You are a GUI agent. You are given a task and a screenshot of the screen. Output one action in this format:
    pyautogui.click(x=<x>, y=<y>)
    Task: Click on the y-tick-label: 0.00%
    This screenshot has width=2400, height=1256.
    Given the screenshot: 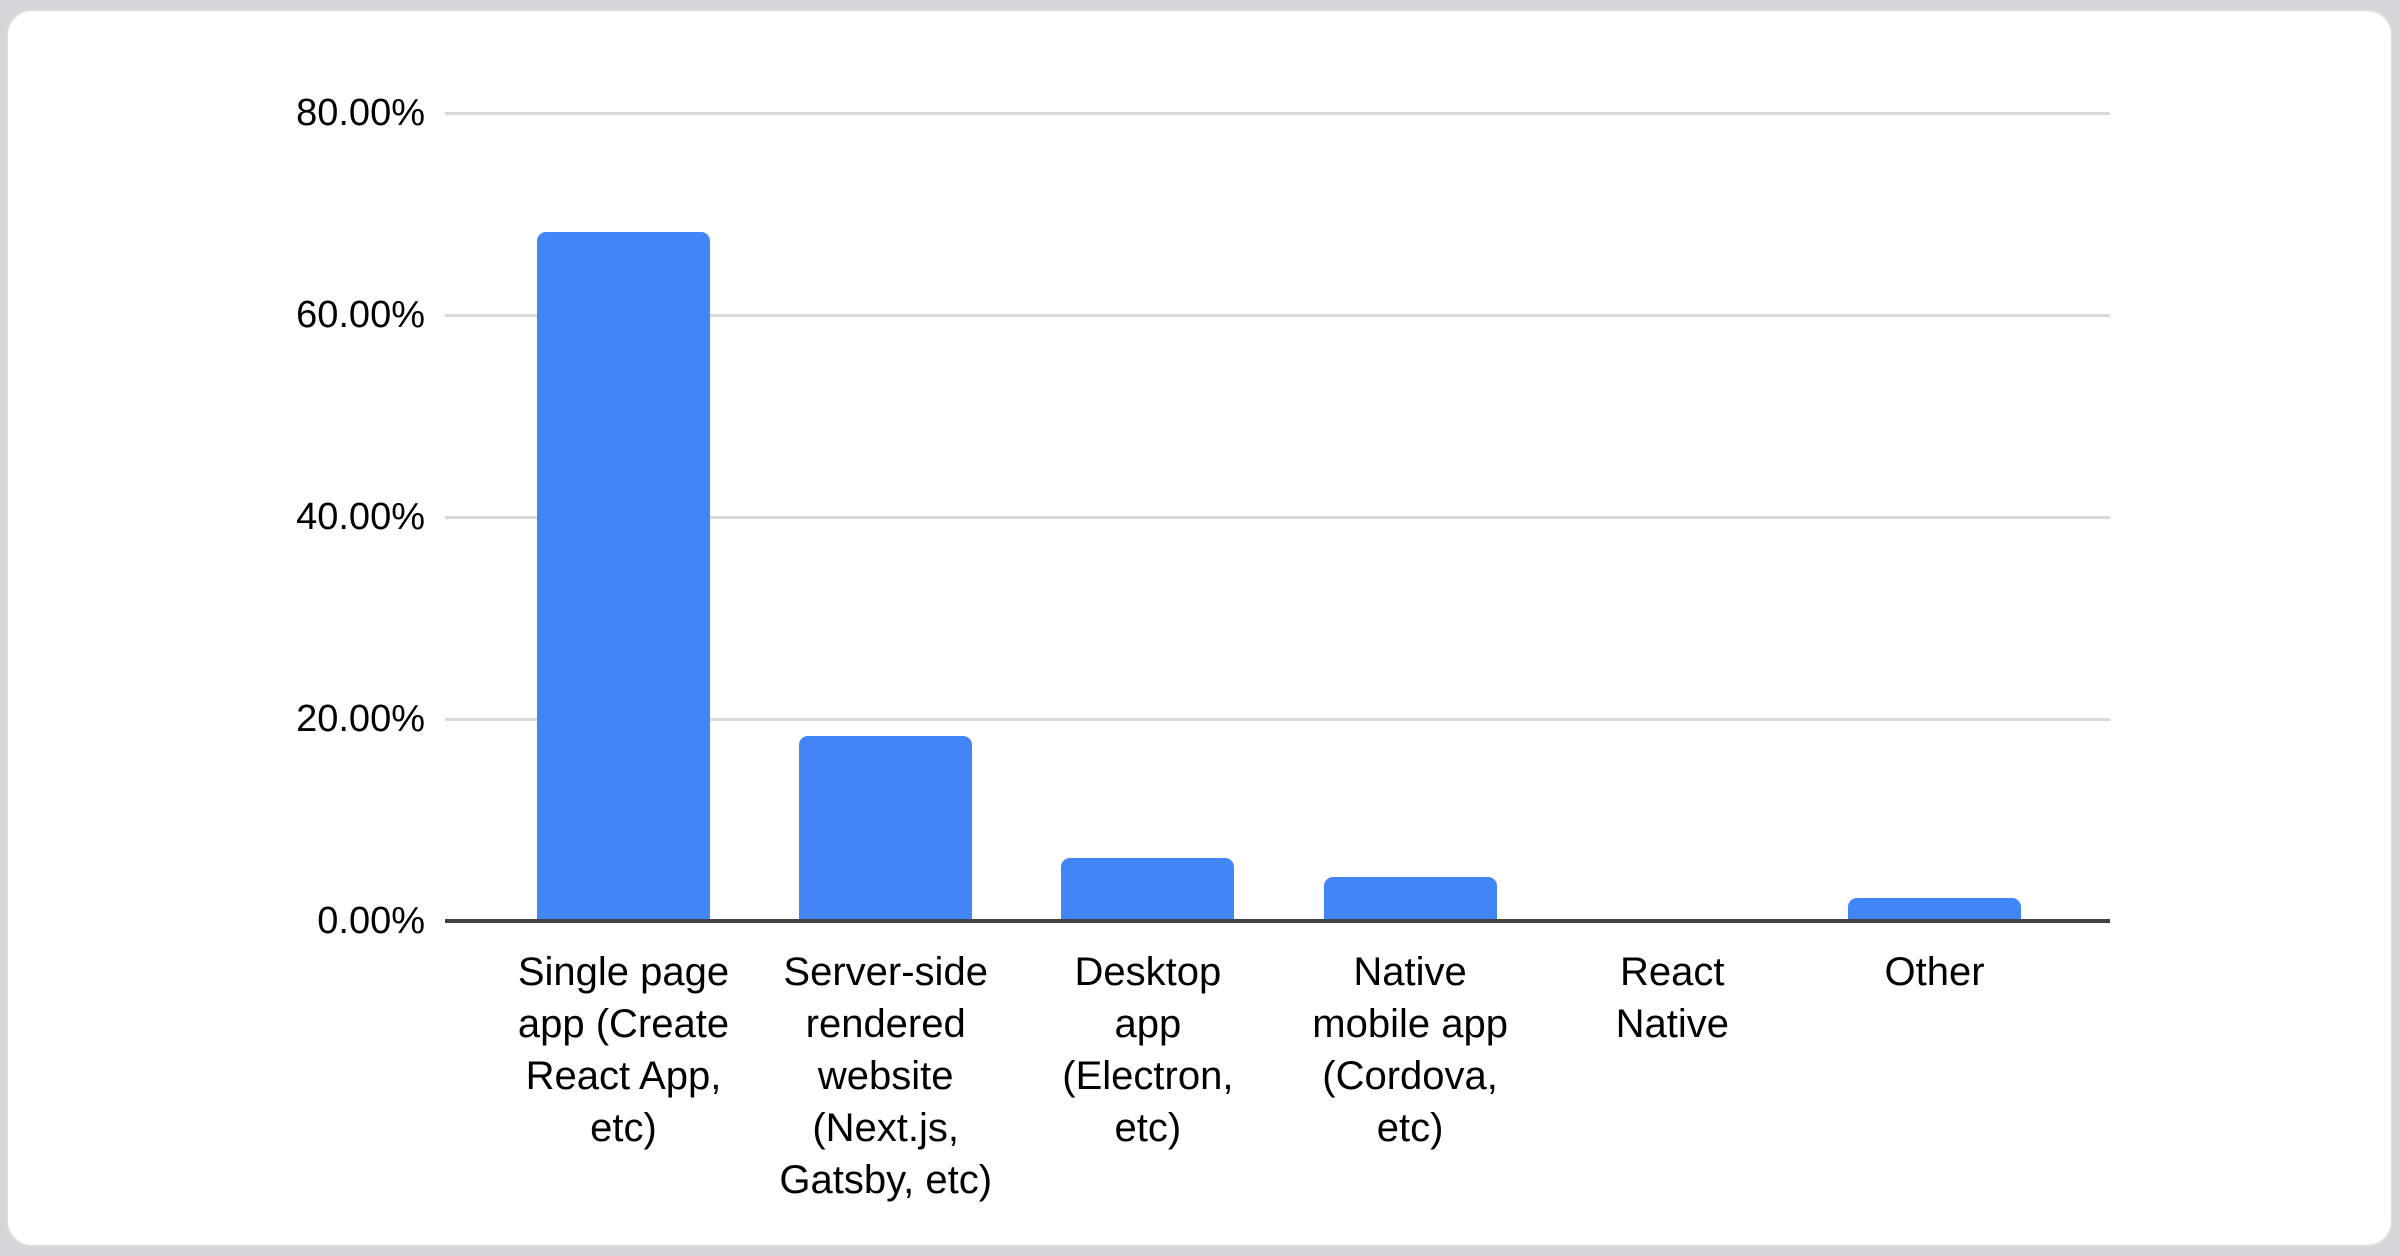 What is the action you would take?
    pyautogui.click(x=371, y=921)
    